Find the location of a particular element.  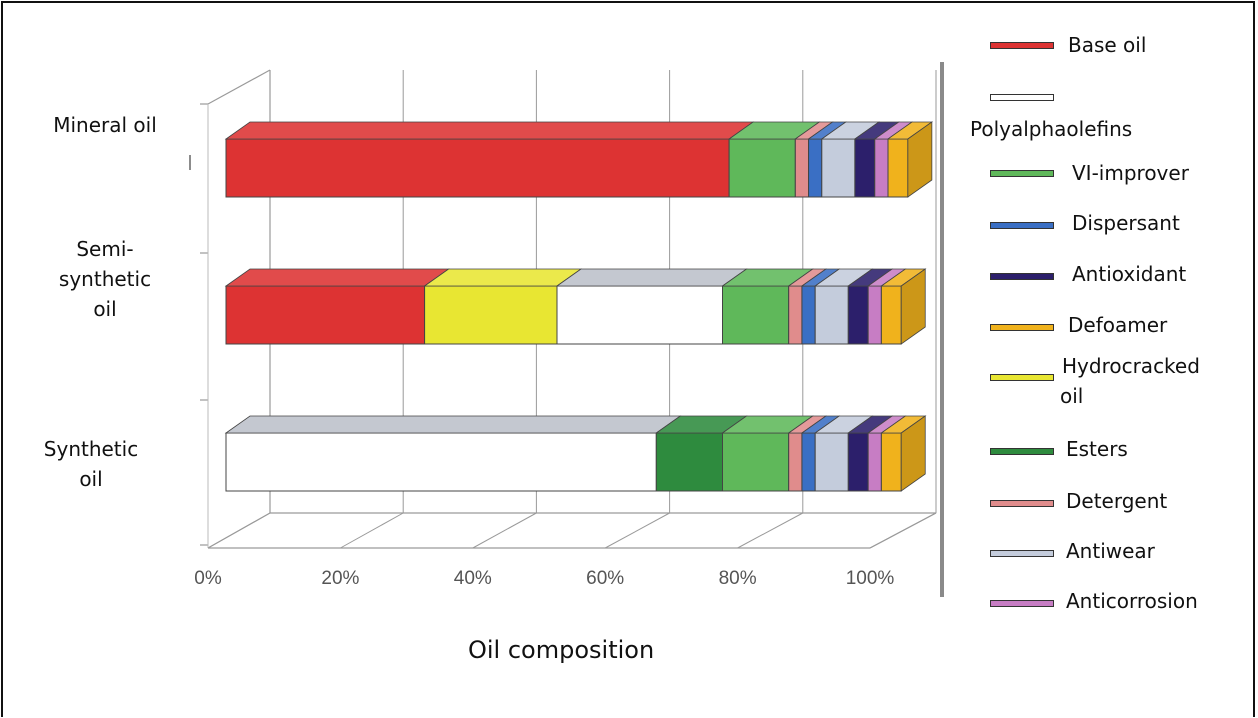

legend-label-anticorrosion: Anticorrosion is located at coordinates (1132, 601).